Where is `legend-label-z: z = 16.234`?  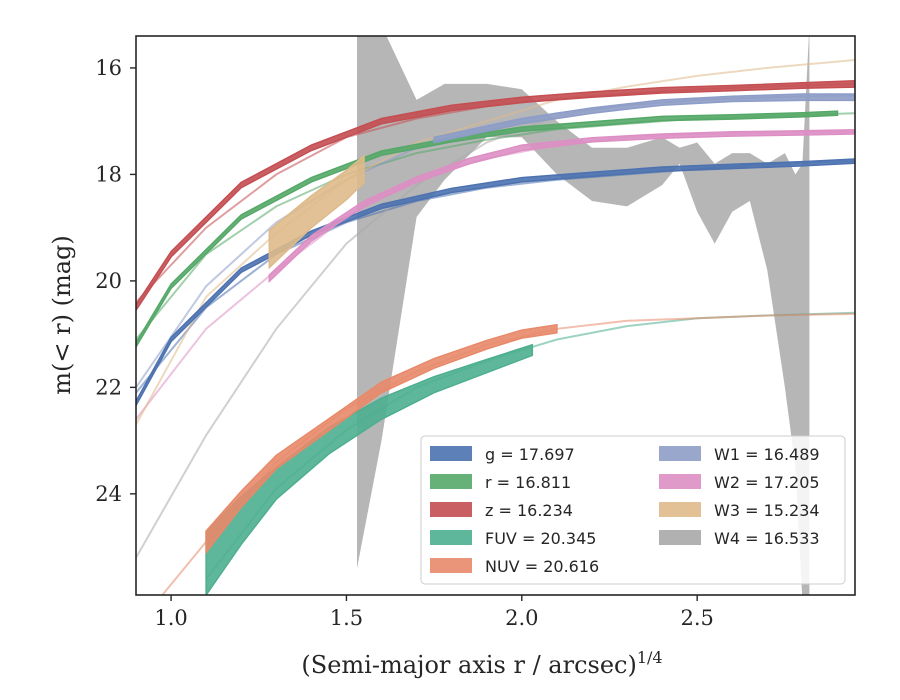
legend-label-z: z = 16.234 is located at coordinates (529, 510).